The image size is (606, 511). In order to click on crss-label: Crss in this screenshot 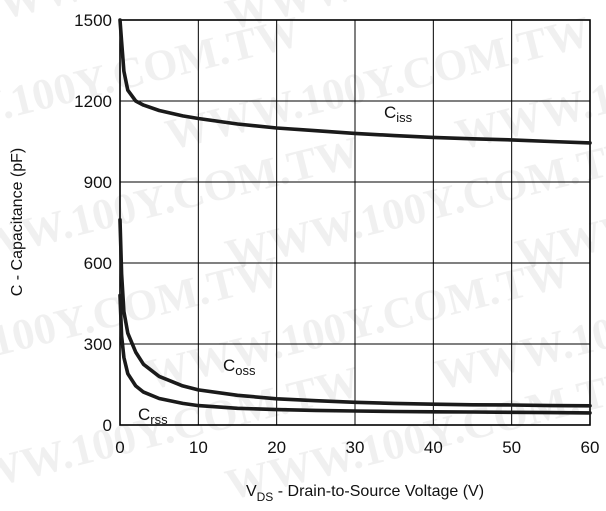, I will do `click(153, 416)`.